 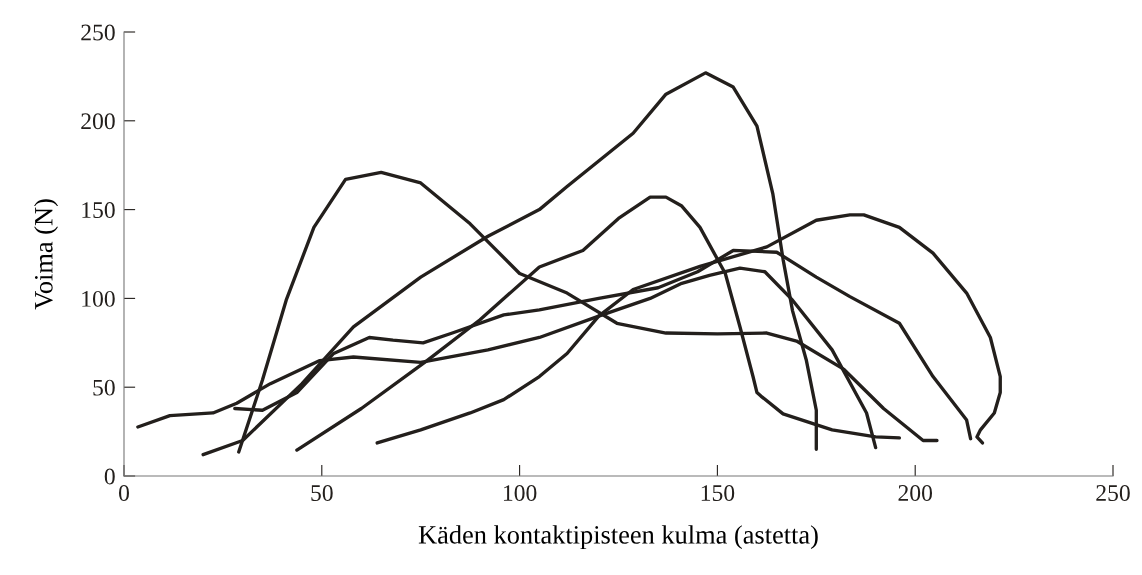 What do you see at coordinates (98, 121) in the screenshot?
I see `y-tick-label: 200` at bounding box center [98, 121].